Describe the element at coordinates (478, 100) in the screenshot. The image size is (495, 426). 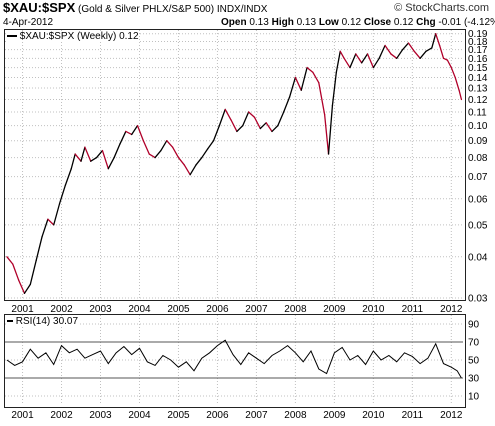
I see `price-y-tick-label-9: 0.12` at that location.